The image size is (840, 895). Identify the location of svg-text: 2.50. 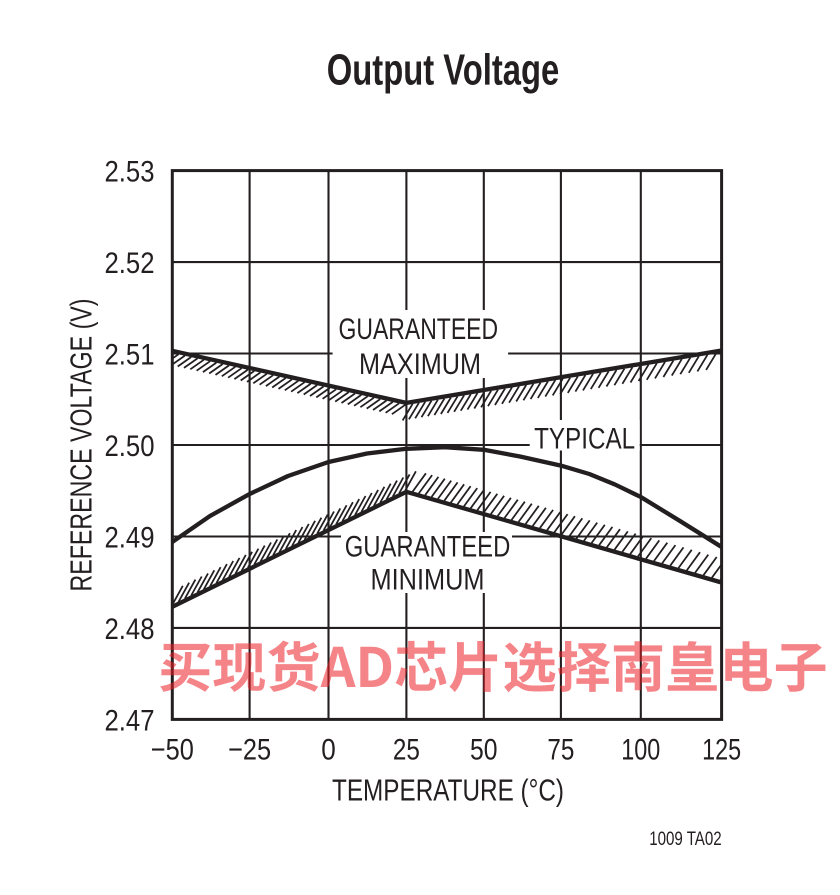
(130, 446).